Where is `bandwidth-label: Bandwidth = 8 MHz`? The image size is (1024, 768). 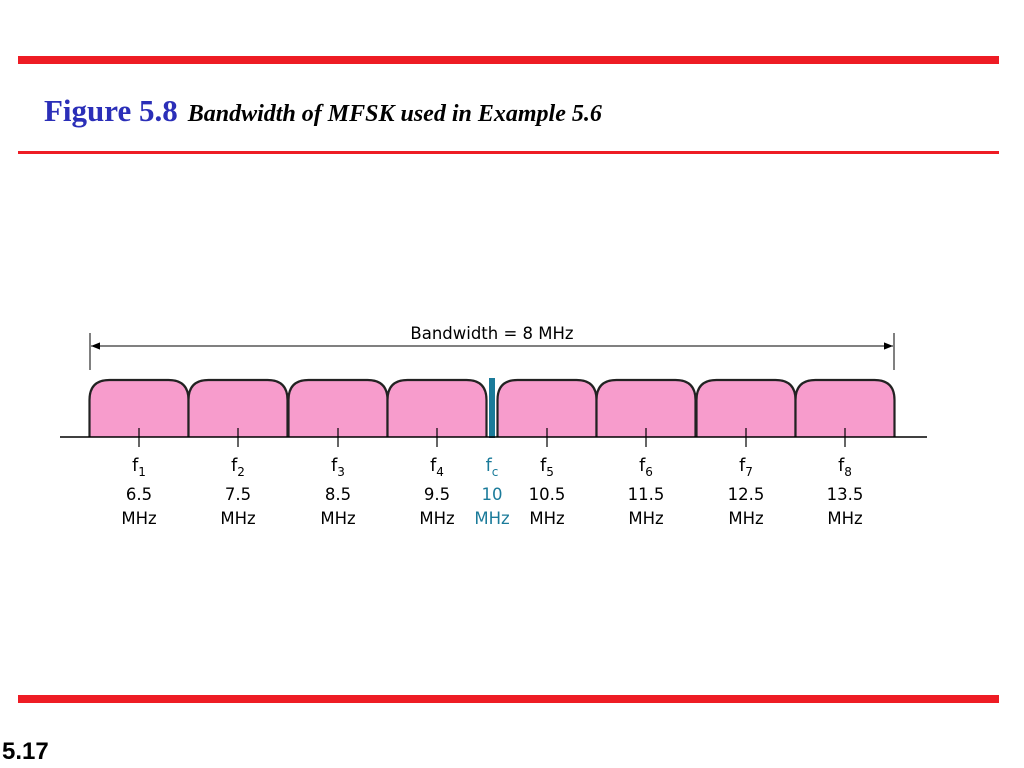
bandwidth-label: Bandwidth = 8 MHz is located at coordinates (491, 333).